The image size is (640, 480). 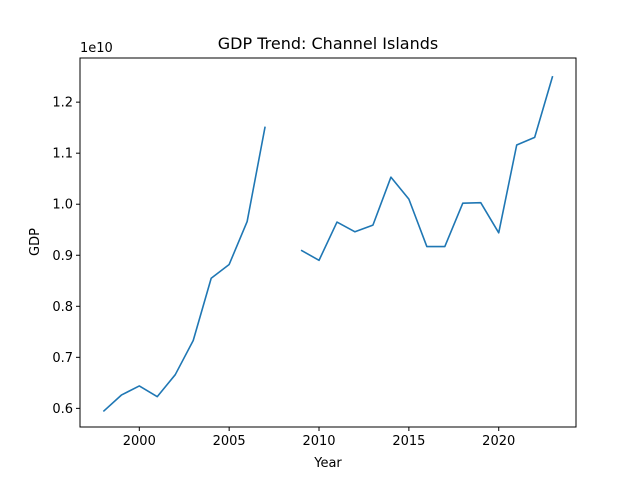 I want to click on y-tick-label: 0.7, so click(x=62, y=358).